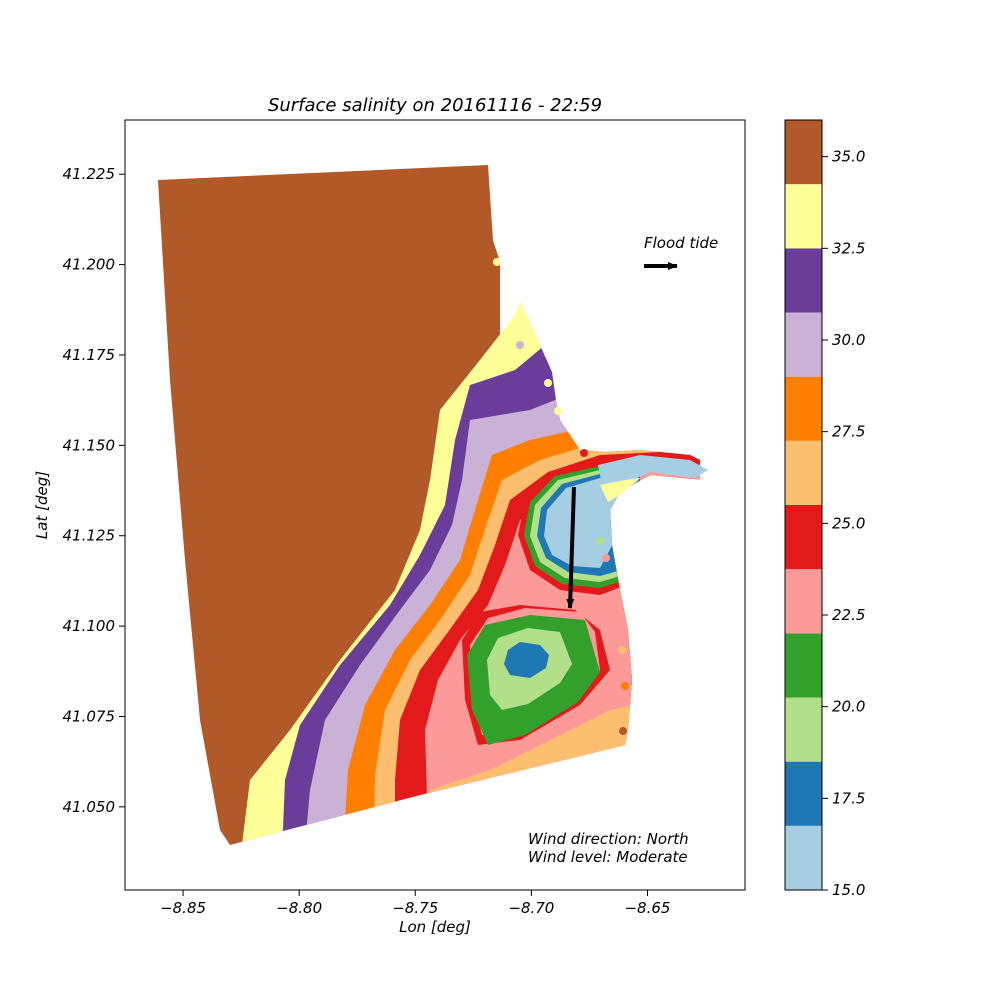  I want to click on colorbar-tick-label: 30.0, so click(848, 340).